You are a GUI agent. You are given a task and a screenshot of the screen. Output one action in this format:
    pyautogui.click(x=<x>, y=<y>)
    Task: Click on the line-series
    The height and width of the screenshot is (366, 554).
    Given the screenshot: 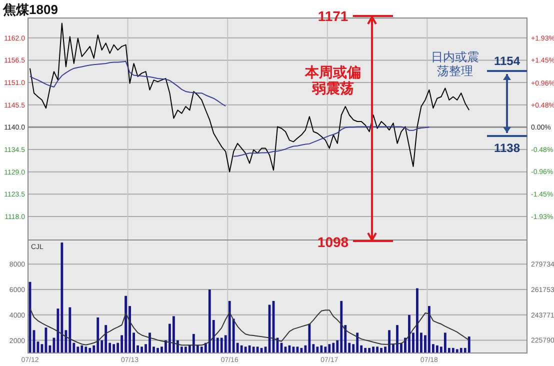 What is the action you would take?
    pyautogui.click(x=249, y=327)
    